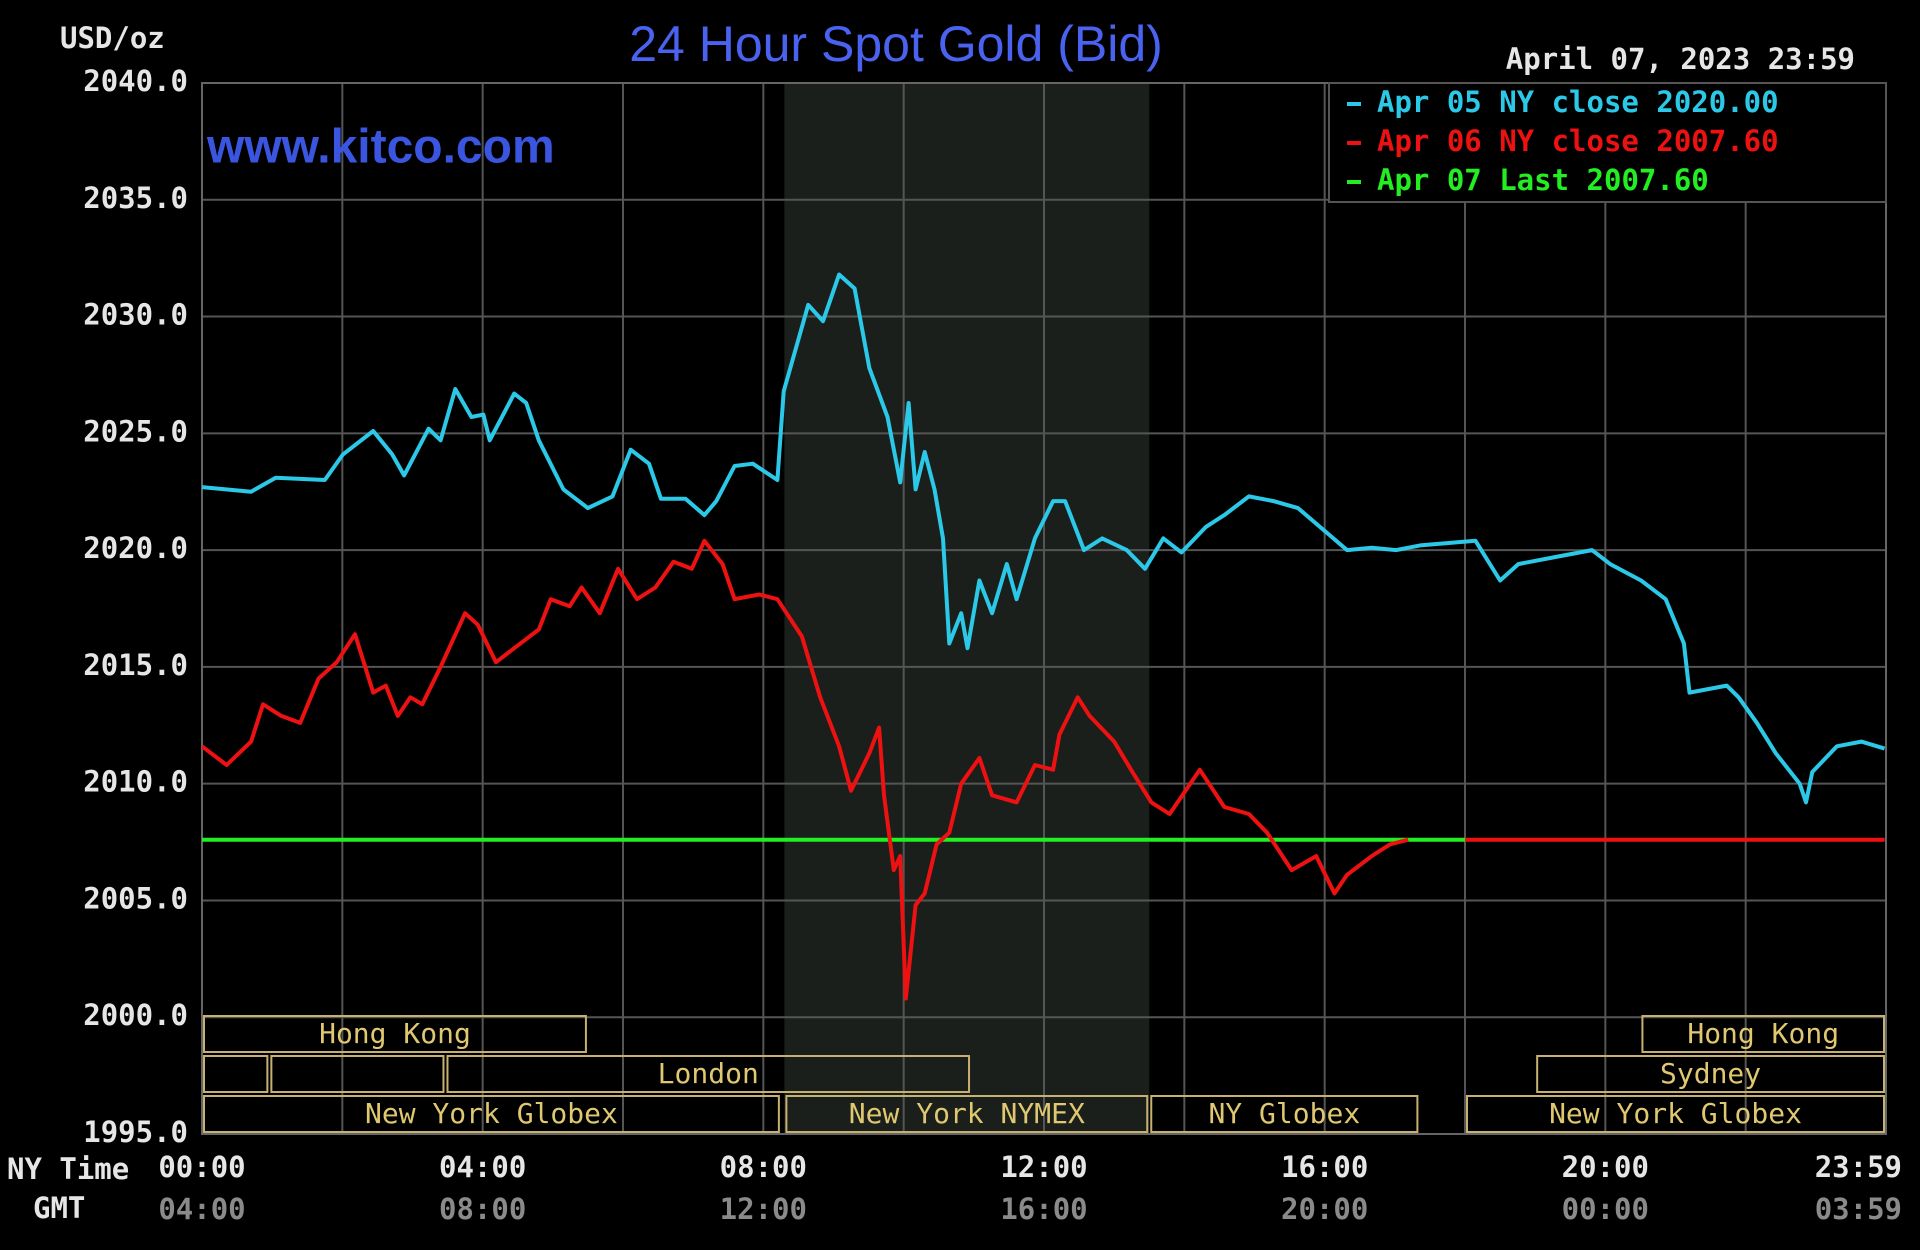 This screenshot has height=1250, width=1920. What do you see at coordinates (482, 1209) in the screenshot?
I see `x2-tick-label: 08:00` at bounding box center [482, 1209].